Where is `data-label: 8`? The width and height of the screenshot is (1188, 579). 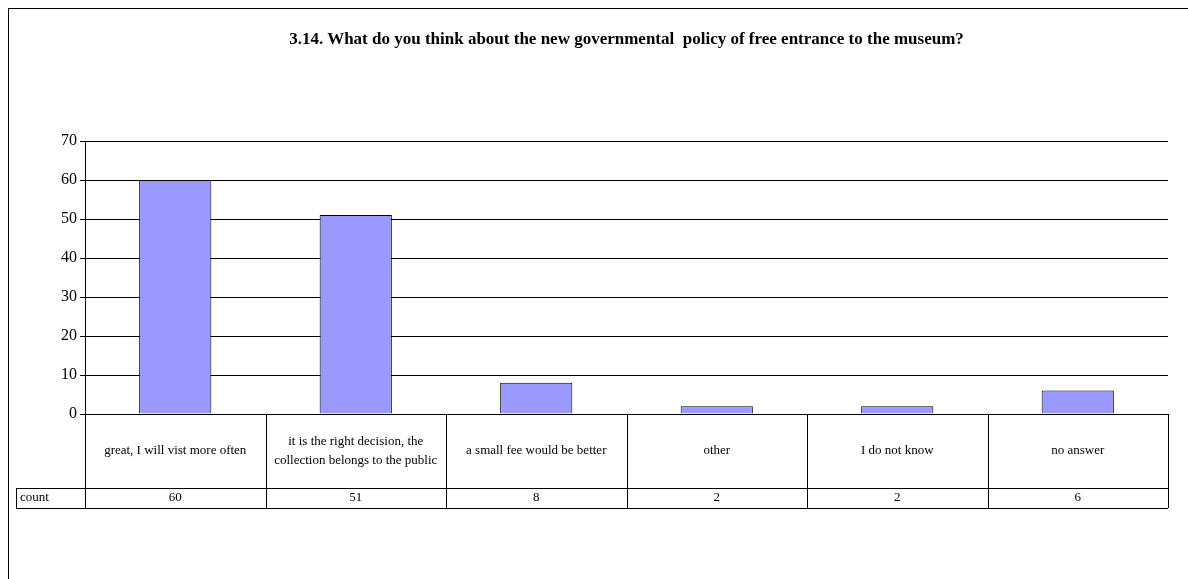
data-label: 8 is located at coordinates (536, 497).